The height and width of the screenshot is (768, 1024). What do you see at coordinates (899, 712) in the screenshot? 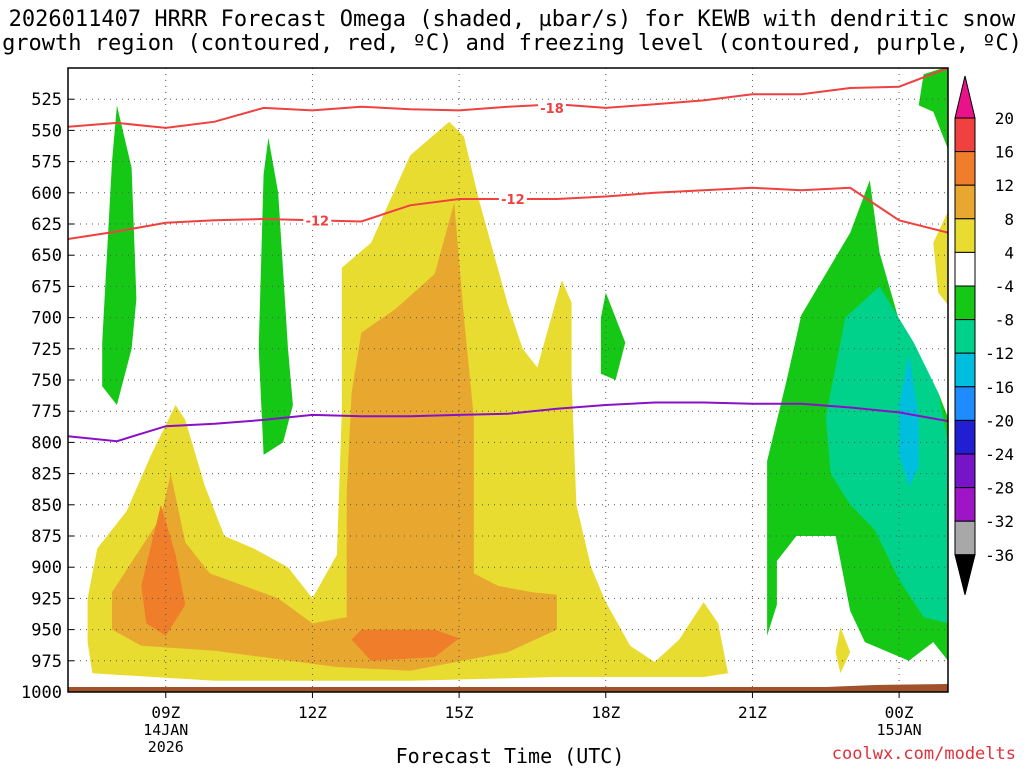
I see `x-tick-label: 00Z` at bounding box center [899, 712].